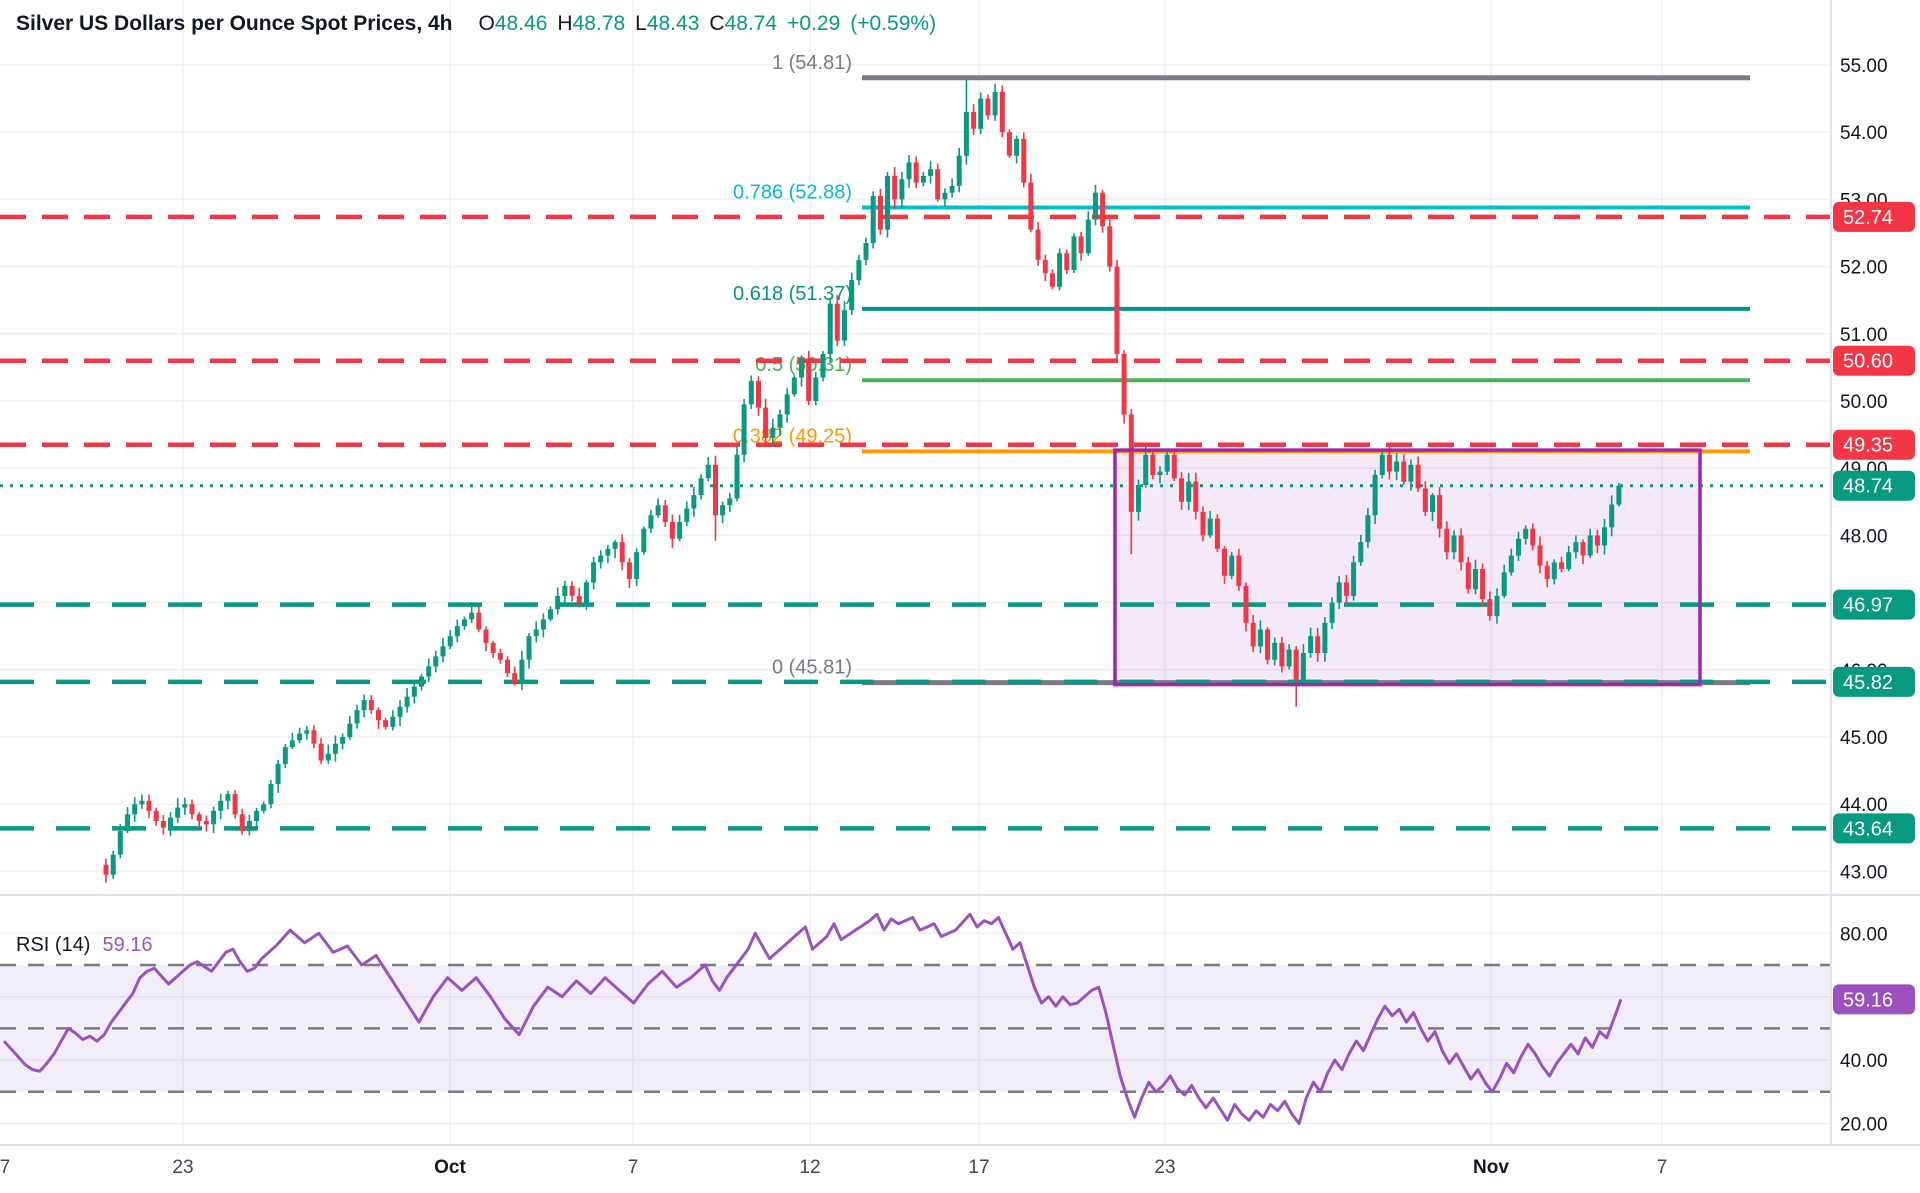 Image resolution: width=1920 pixels, height=1193 pixels. What do you see at coordinates (182, 1167) in the screenshot?
I see `time-tick-label: 23` at bounding box center [182, 1167].